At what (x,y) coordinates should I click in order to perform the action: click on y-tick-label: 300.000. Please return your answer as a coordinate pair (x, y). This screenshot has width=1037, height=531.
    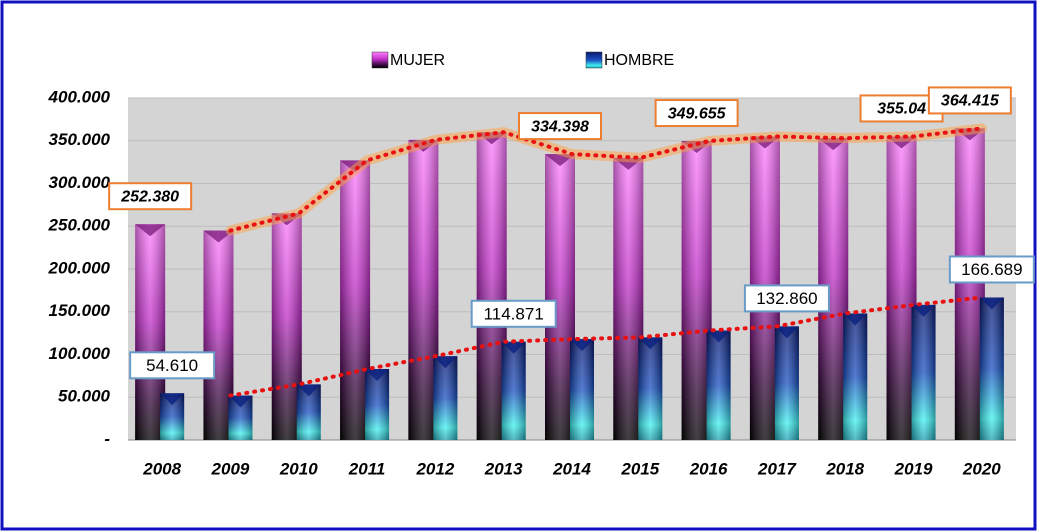
    Looking at the image, I should click on (80, 182).